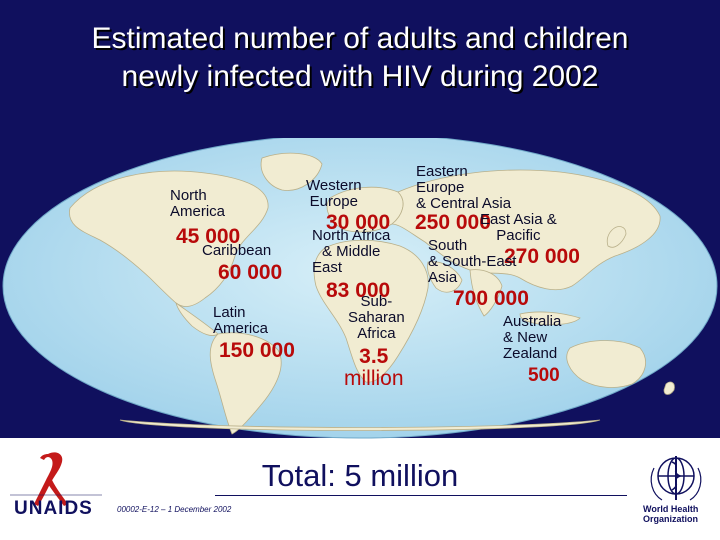 This screenshot has width=720, height=540. I want to click on land-africa, so click(371, 311).